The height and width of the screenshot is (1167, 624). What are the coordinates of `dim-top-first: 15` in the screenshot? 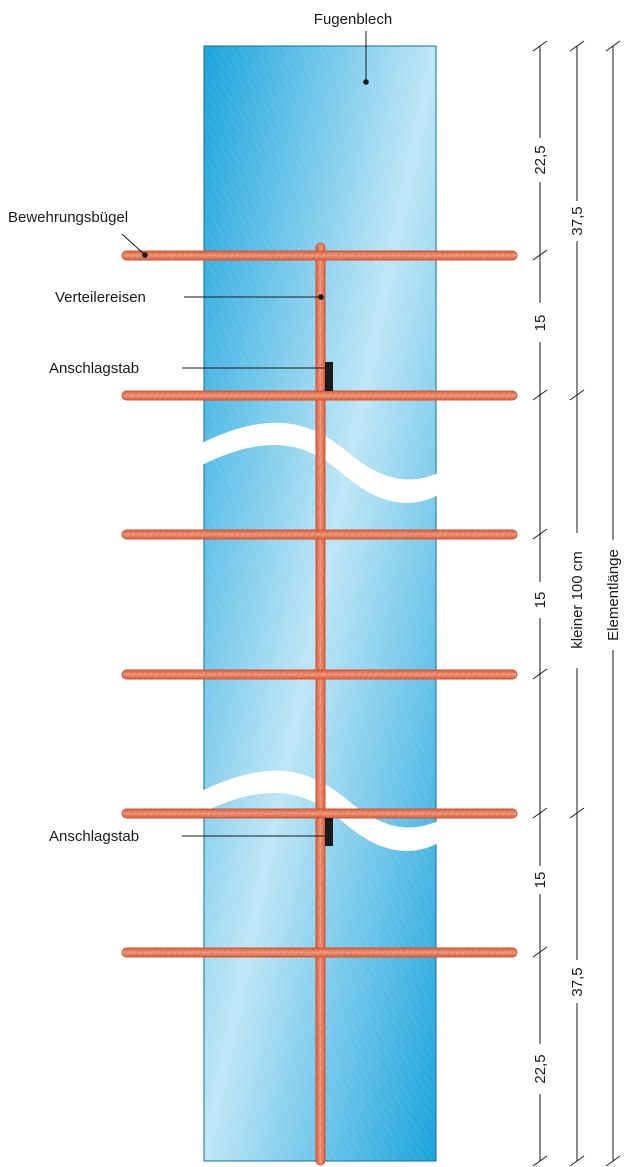 It's located at (540, 323).